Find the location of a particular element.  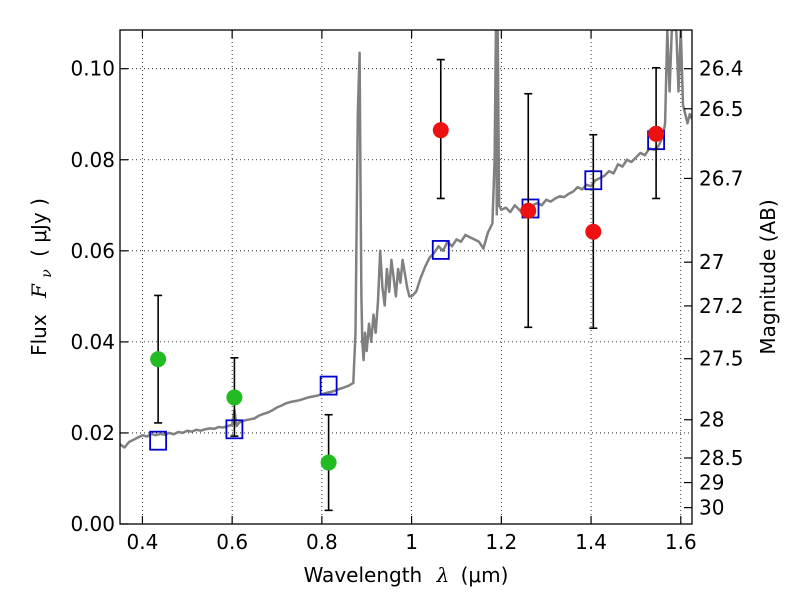

y2-tick-label: 30 is located at coordinates (711, 508).